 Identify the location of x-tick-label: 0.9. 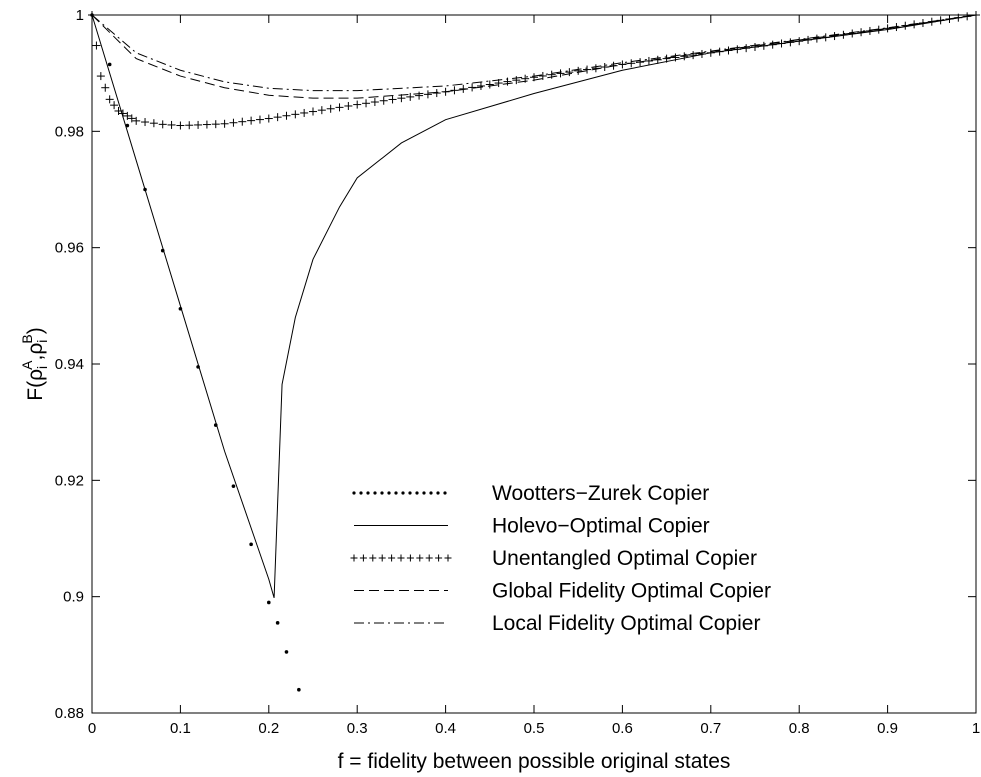
(887, 728).